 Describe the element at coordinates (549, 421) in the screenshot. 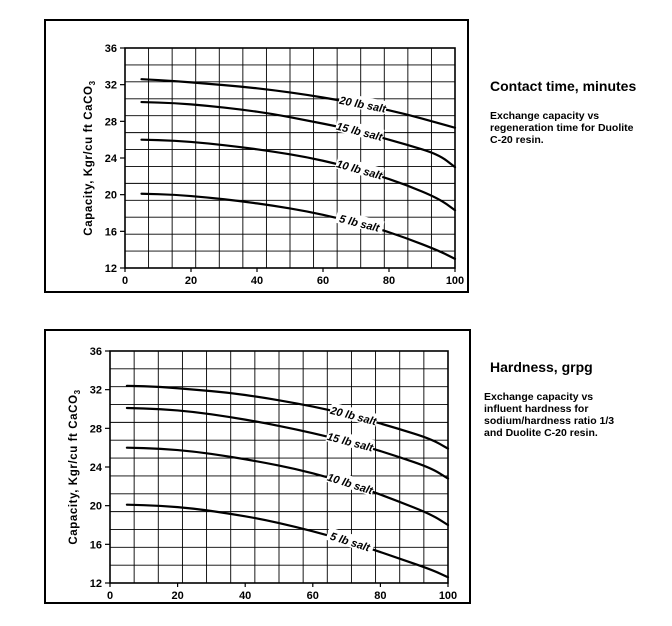

I see `caption-line: sodium/hardness ratio 1/3` at that location.